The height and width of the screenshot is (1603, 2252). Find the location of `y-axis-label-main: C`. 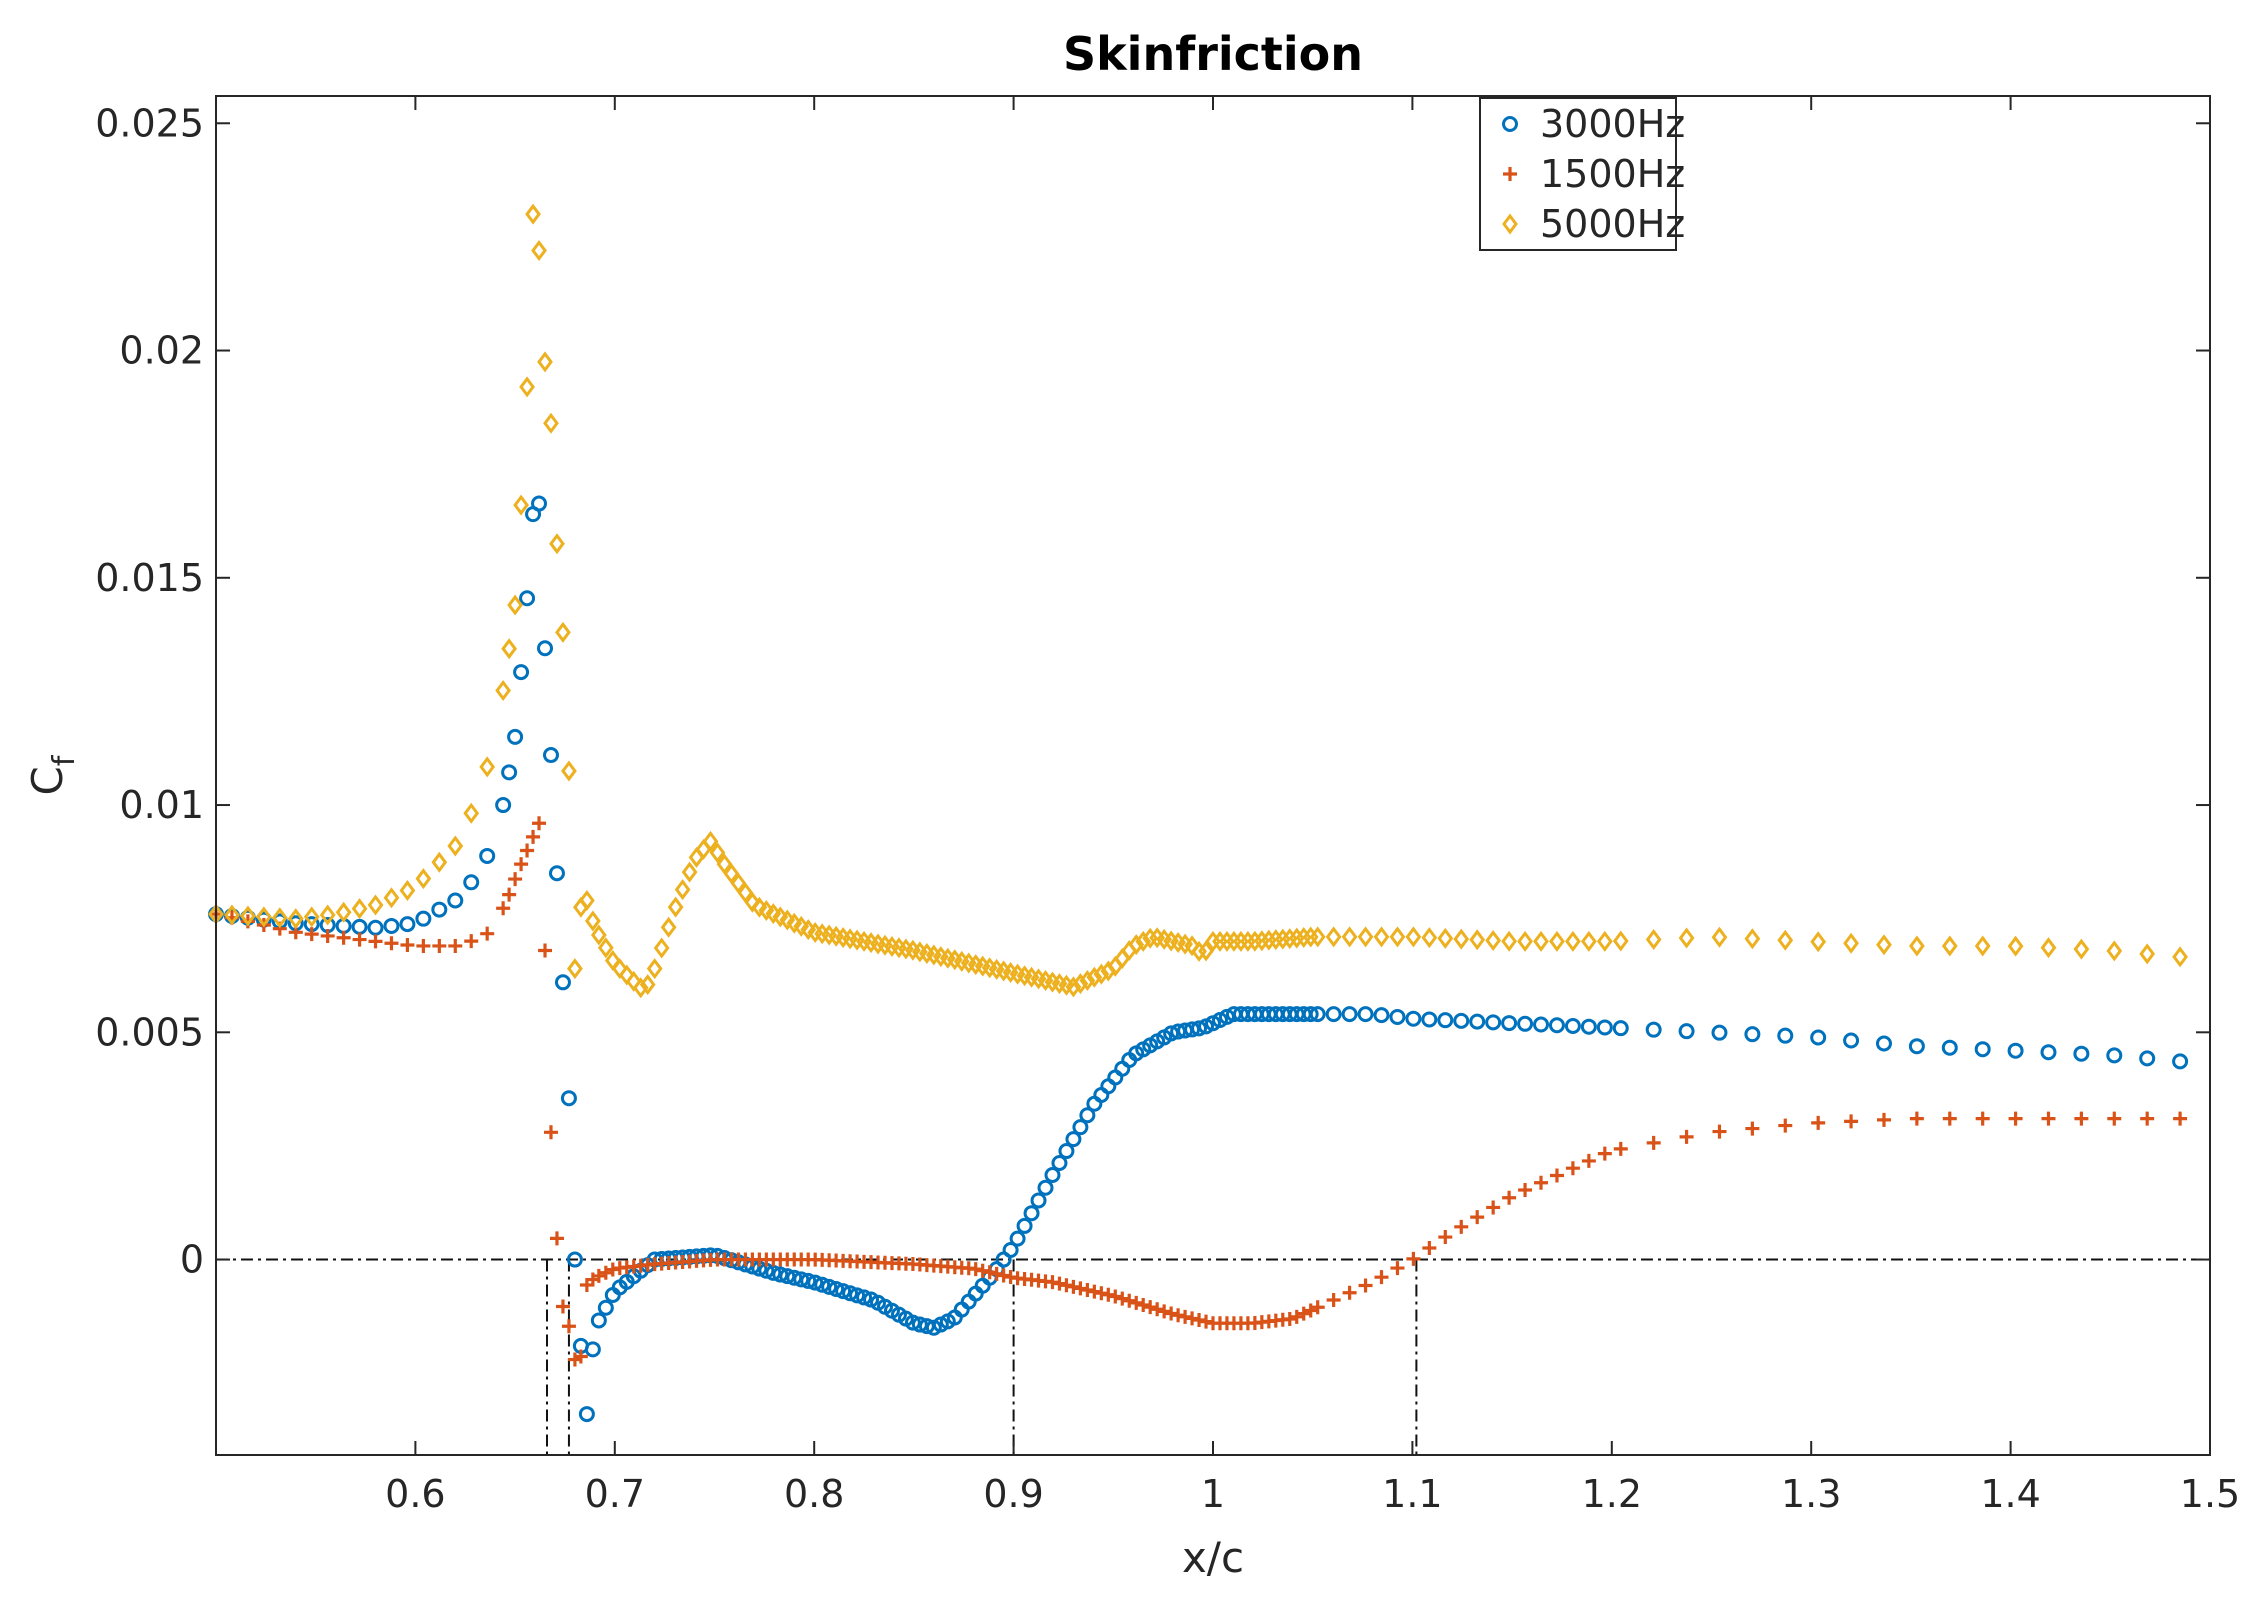

y-axis-label-main: C is located at coordinates (47, 780).